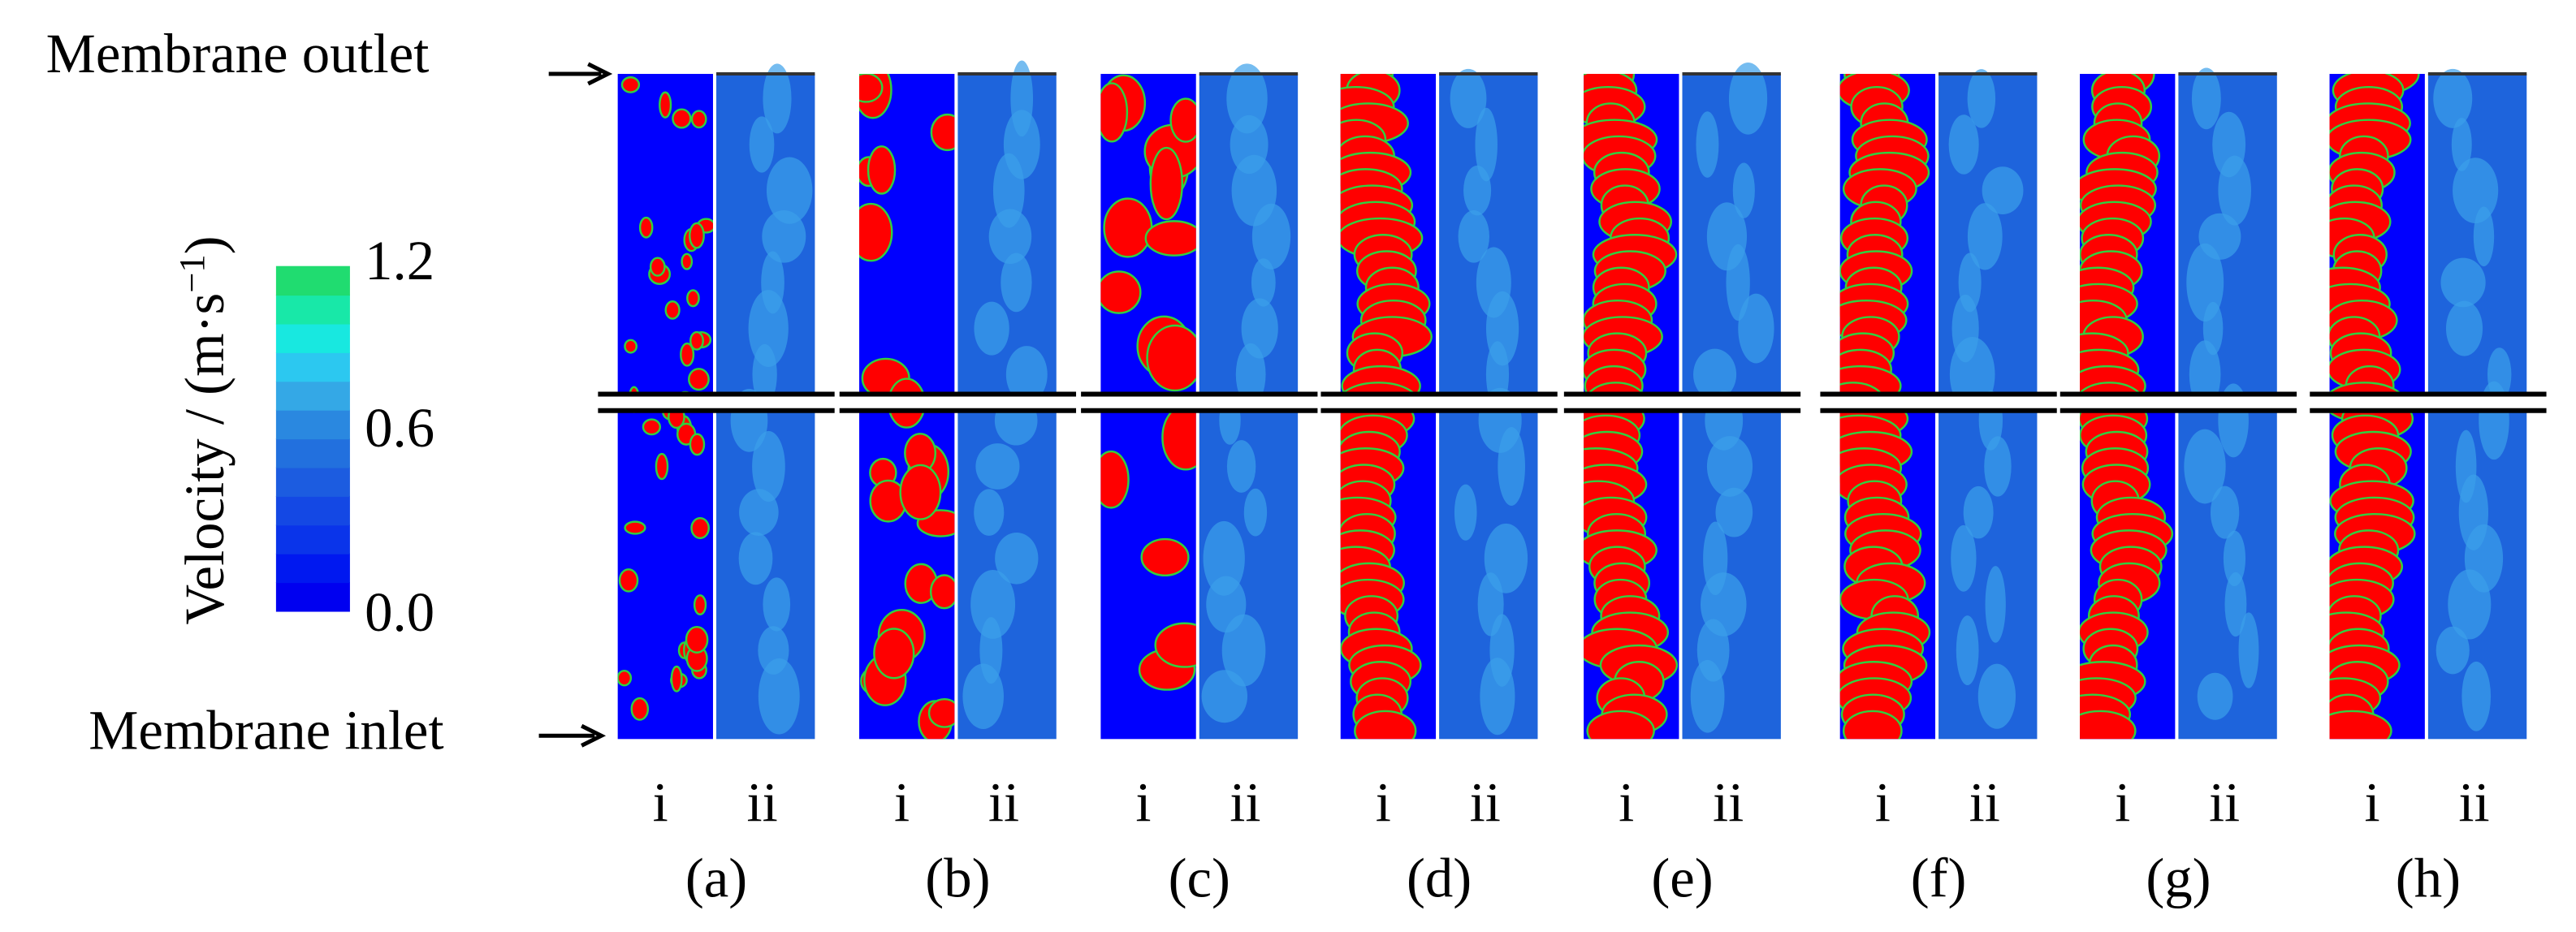 The width and height of the screenshot is (2576, 932). What do you see at coordinates (1200, 878) in the screenshot?
I see `panel-label: (c)` at bounding box center [1200, 878].